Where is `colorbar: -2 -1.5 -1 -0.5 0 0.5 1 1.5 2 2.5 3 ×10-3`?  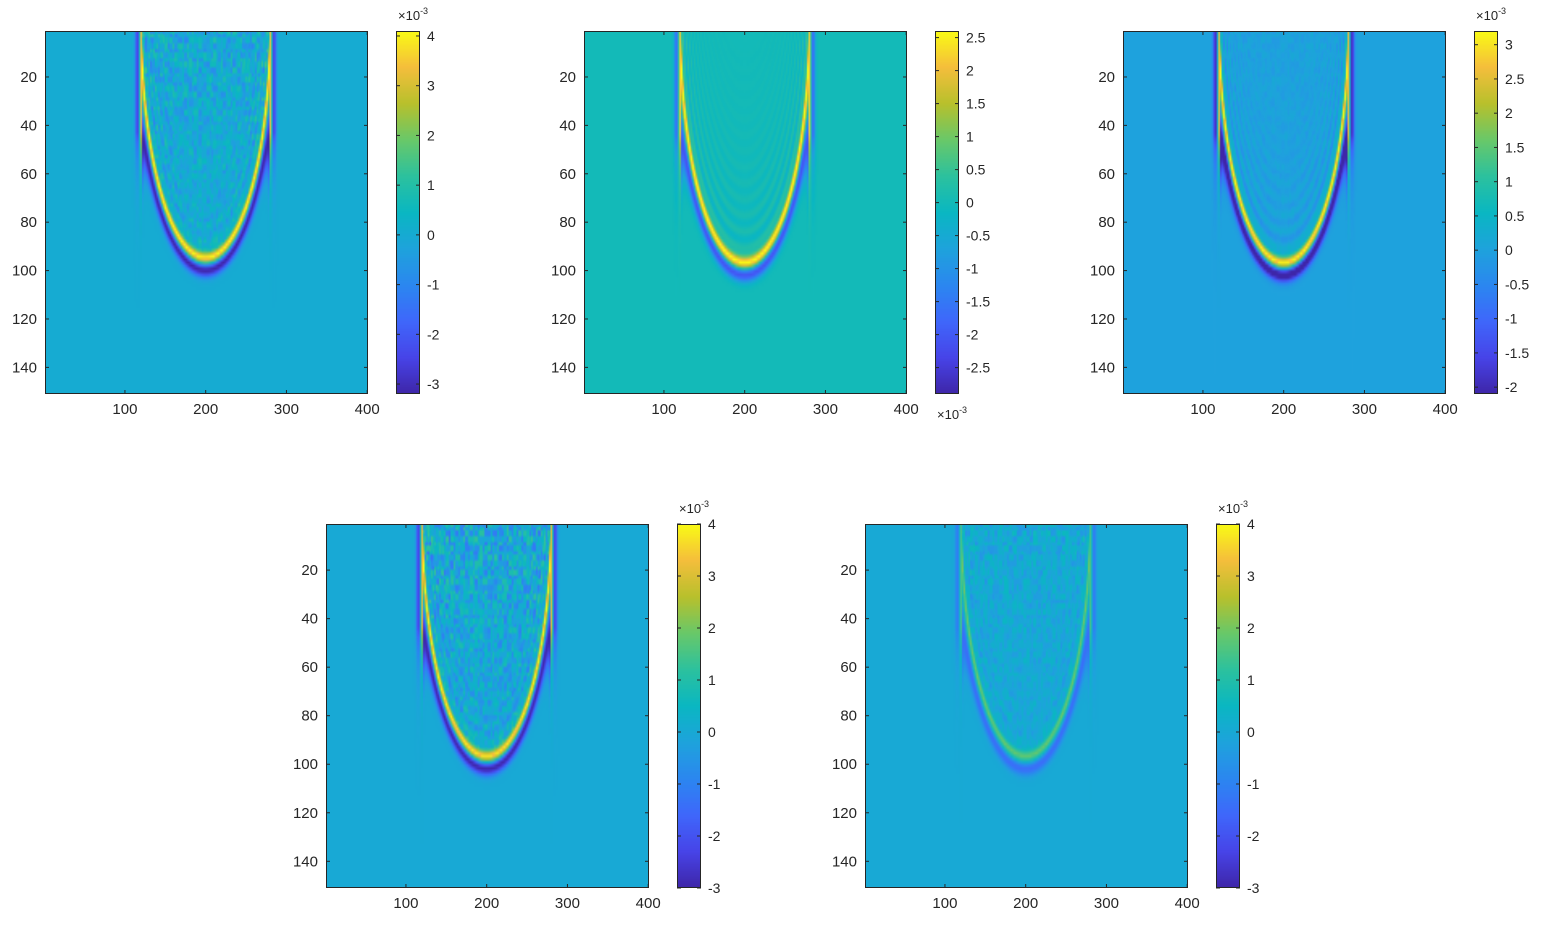
colorbar: -2 -1.5 -1 -0.5 0 0.5 1 1.5 2 2.5 3 ×10-3 is located at coordinates (1501, 200).